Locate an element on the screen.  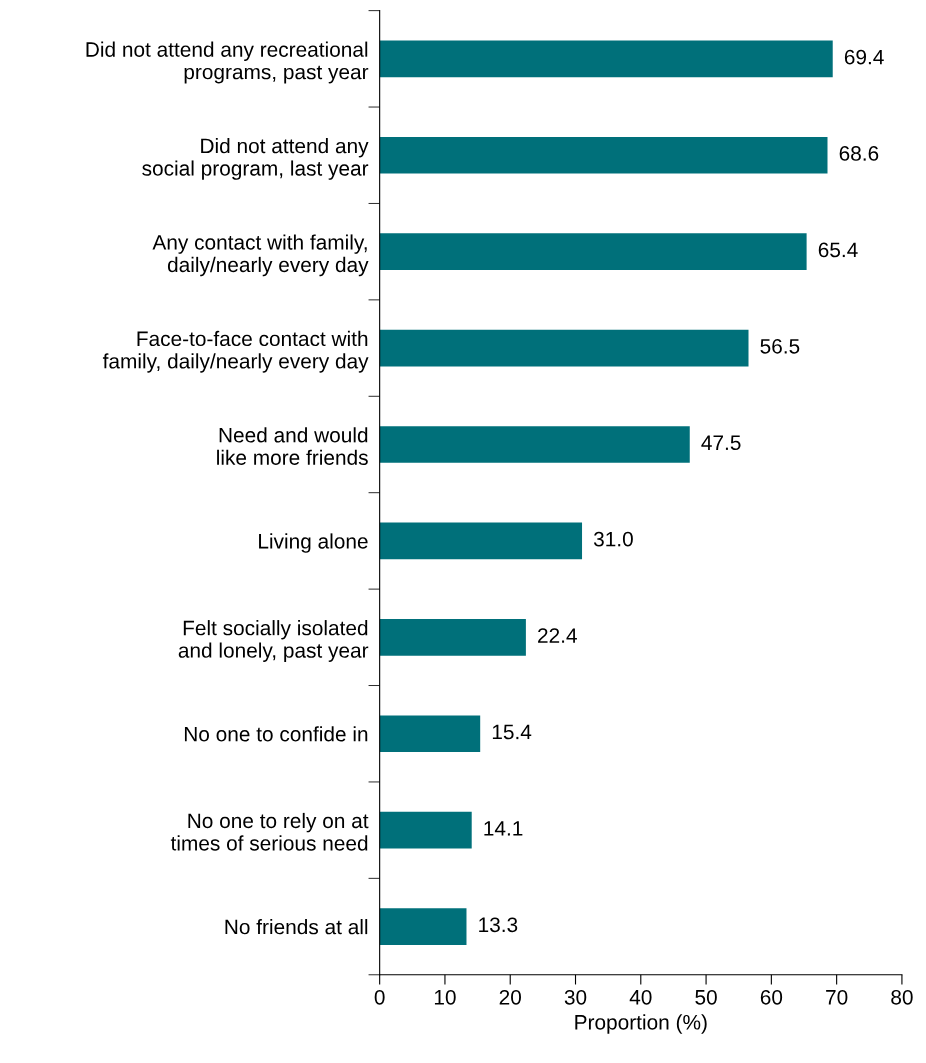
x-tick-label: 50 is located at coordinates (706, 997).